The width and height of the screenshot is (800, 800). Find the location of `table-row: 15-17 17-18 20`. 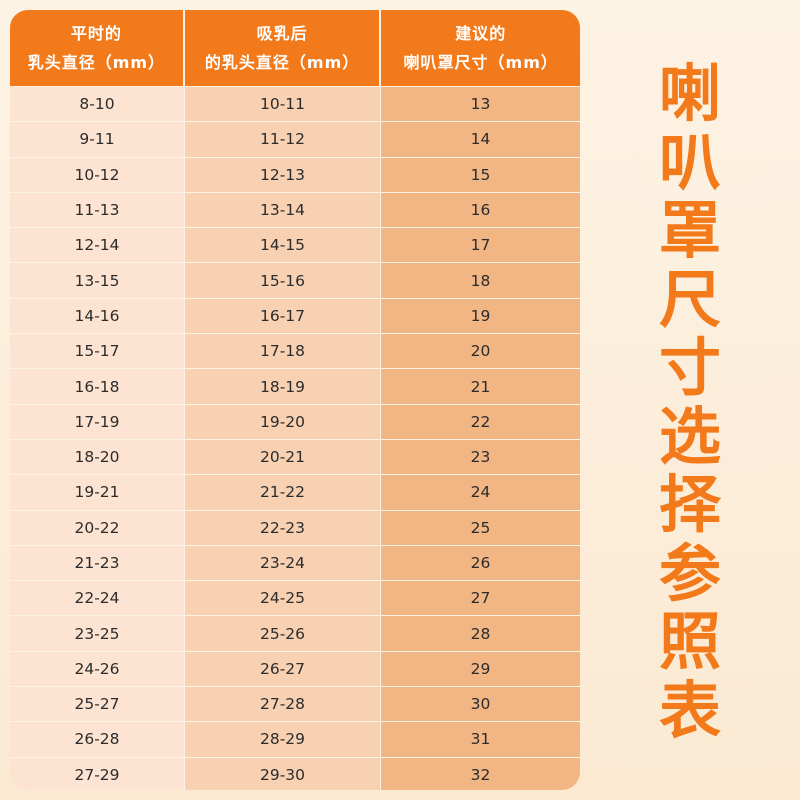

table-row: 15-17 17-18 20 is located at coordinates (295, 351).